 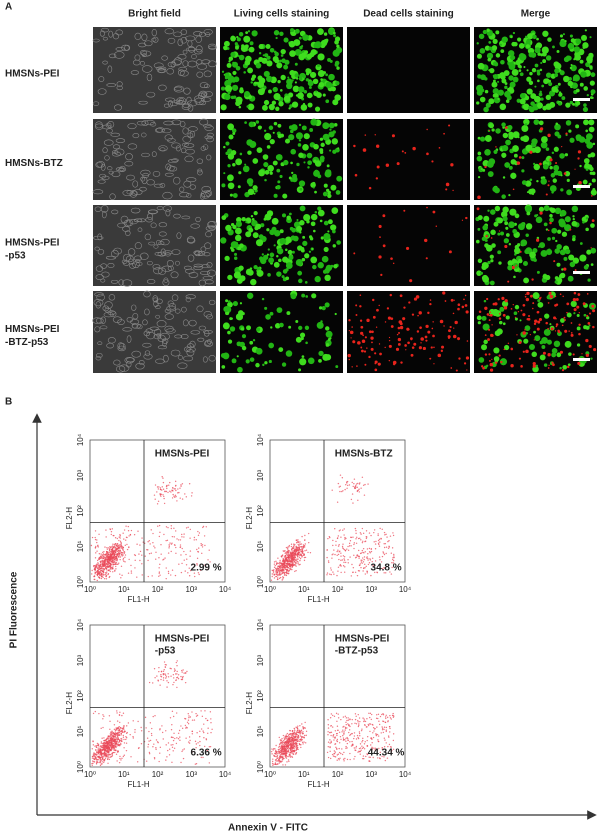 I want to click on percent-label: 34.8 %, so click(x=386, y=568).